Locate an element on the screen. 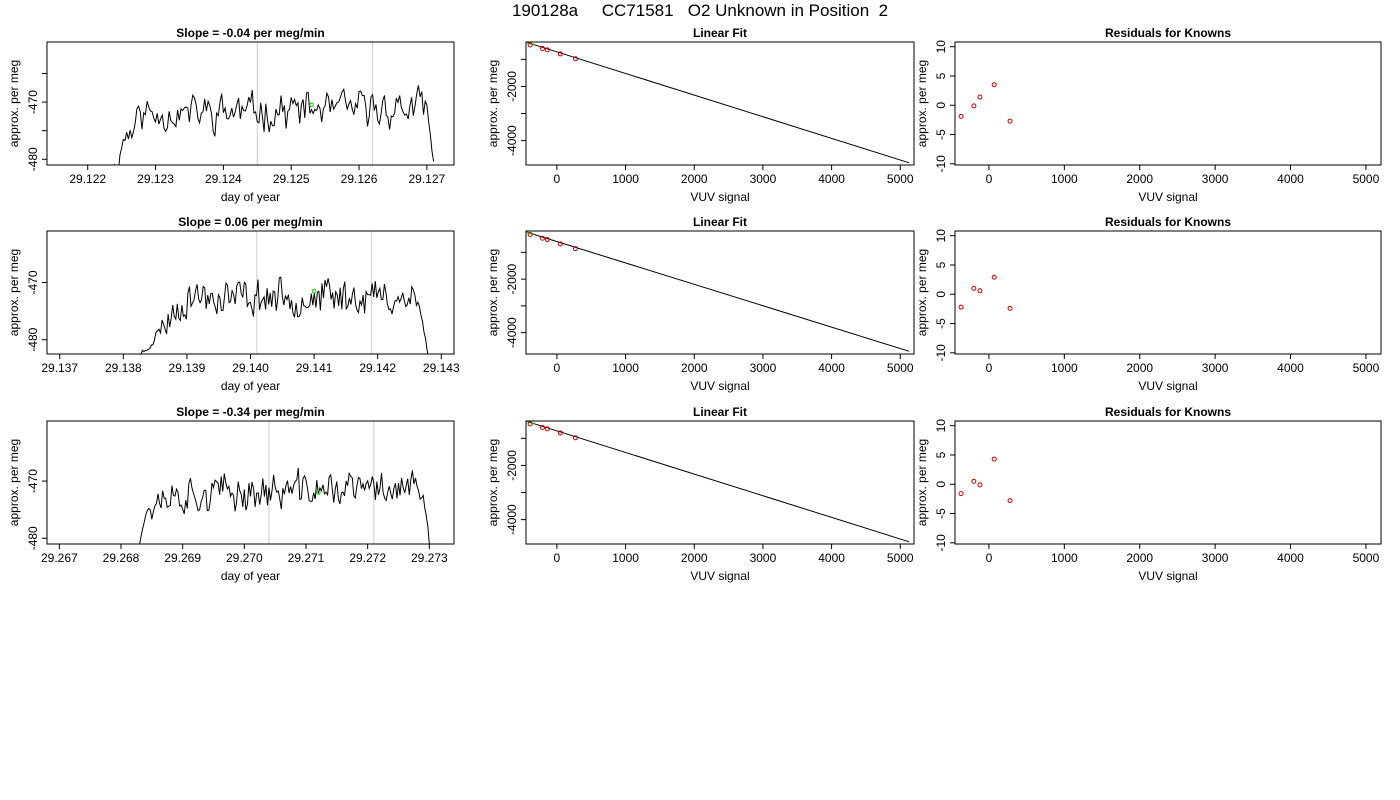 Image resolution: width=1400 pixels, height=800 pixels. x-tick-label: 29.123 is located at coordinates (155, 179).